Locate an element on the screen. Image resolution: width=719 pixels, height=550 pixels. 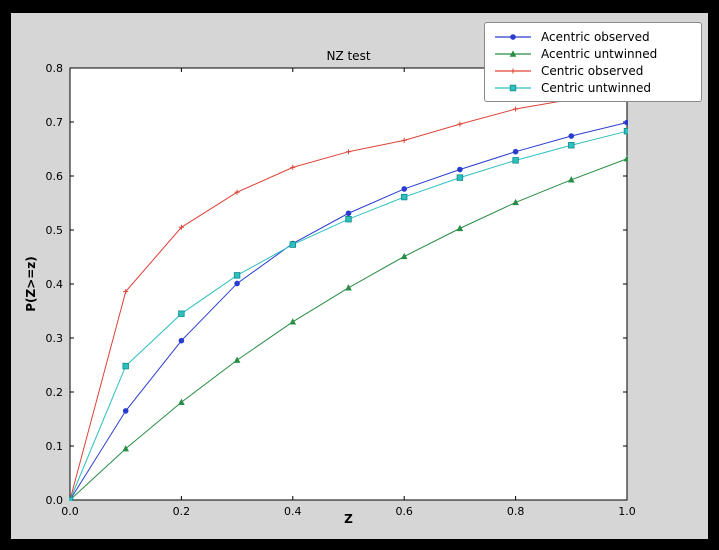
x-tick-label: 0.0 is located at coordinates (70, 511).